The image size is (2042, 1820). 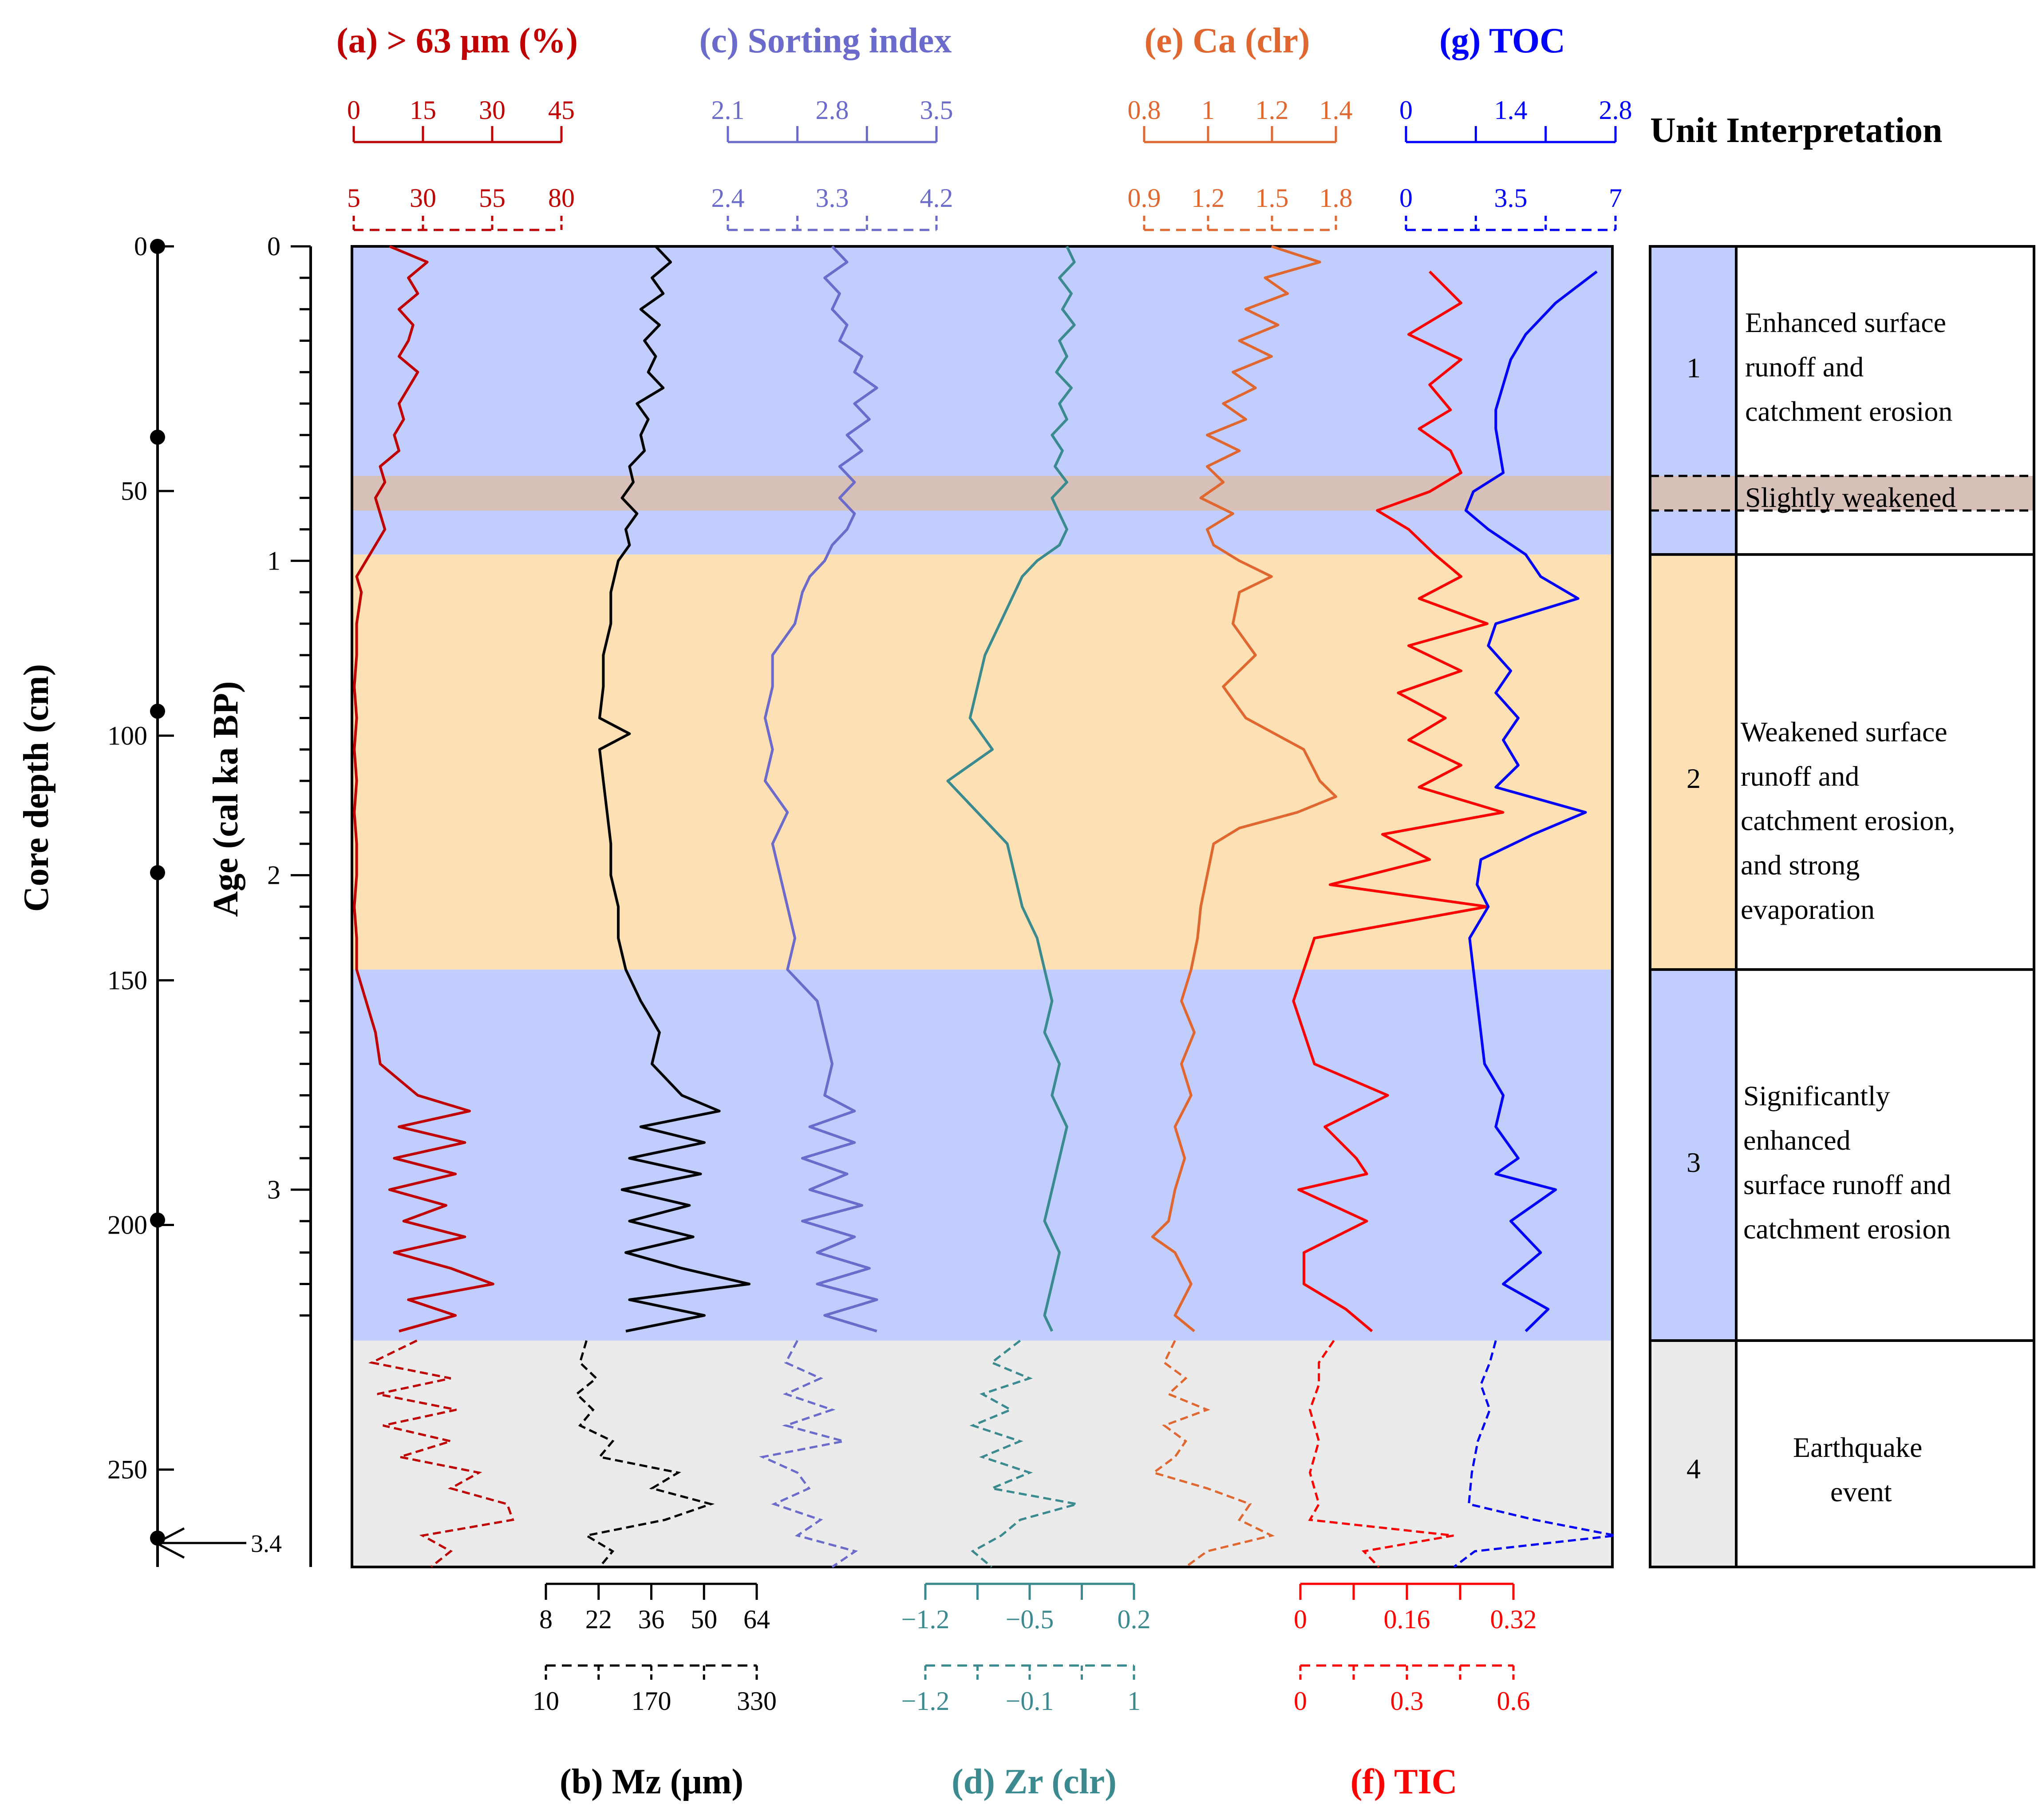 What do you see at coordinates (663, 906) in the screenshot?
I see `series-b` at bounding box center [663, 906].